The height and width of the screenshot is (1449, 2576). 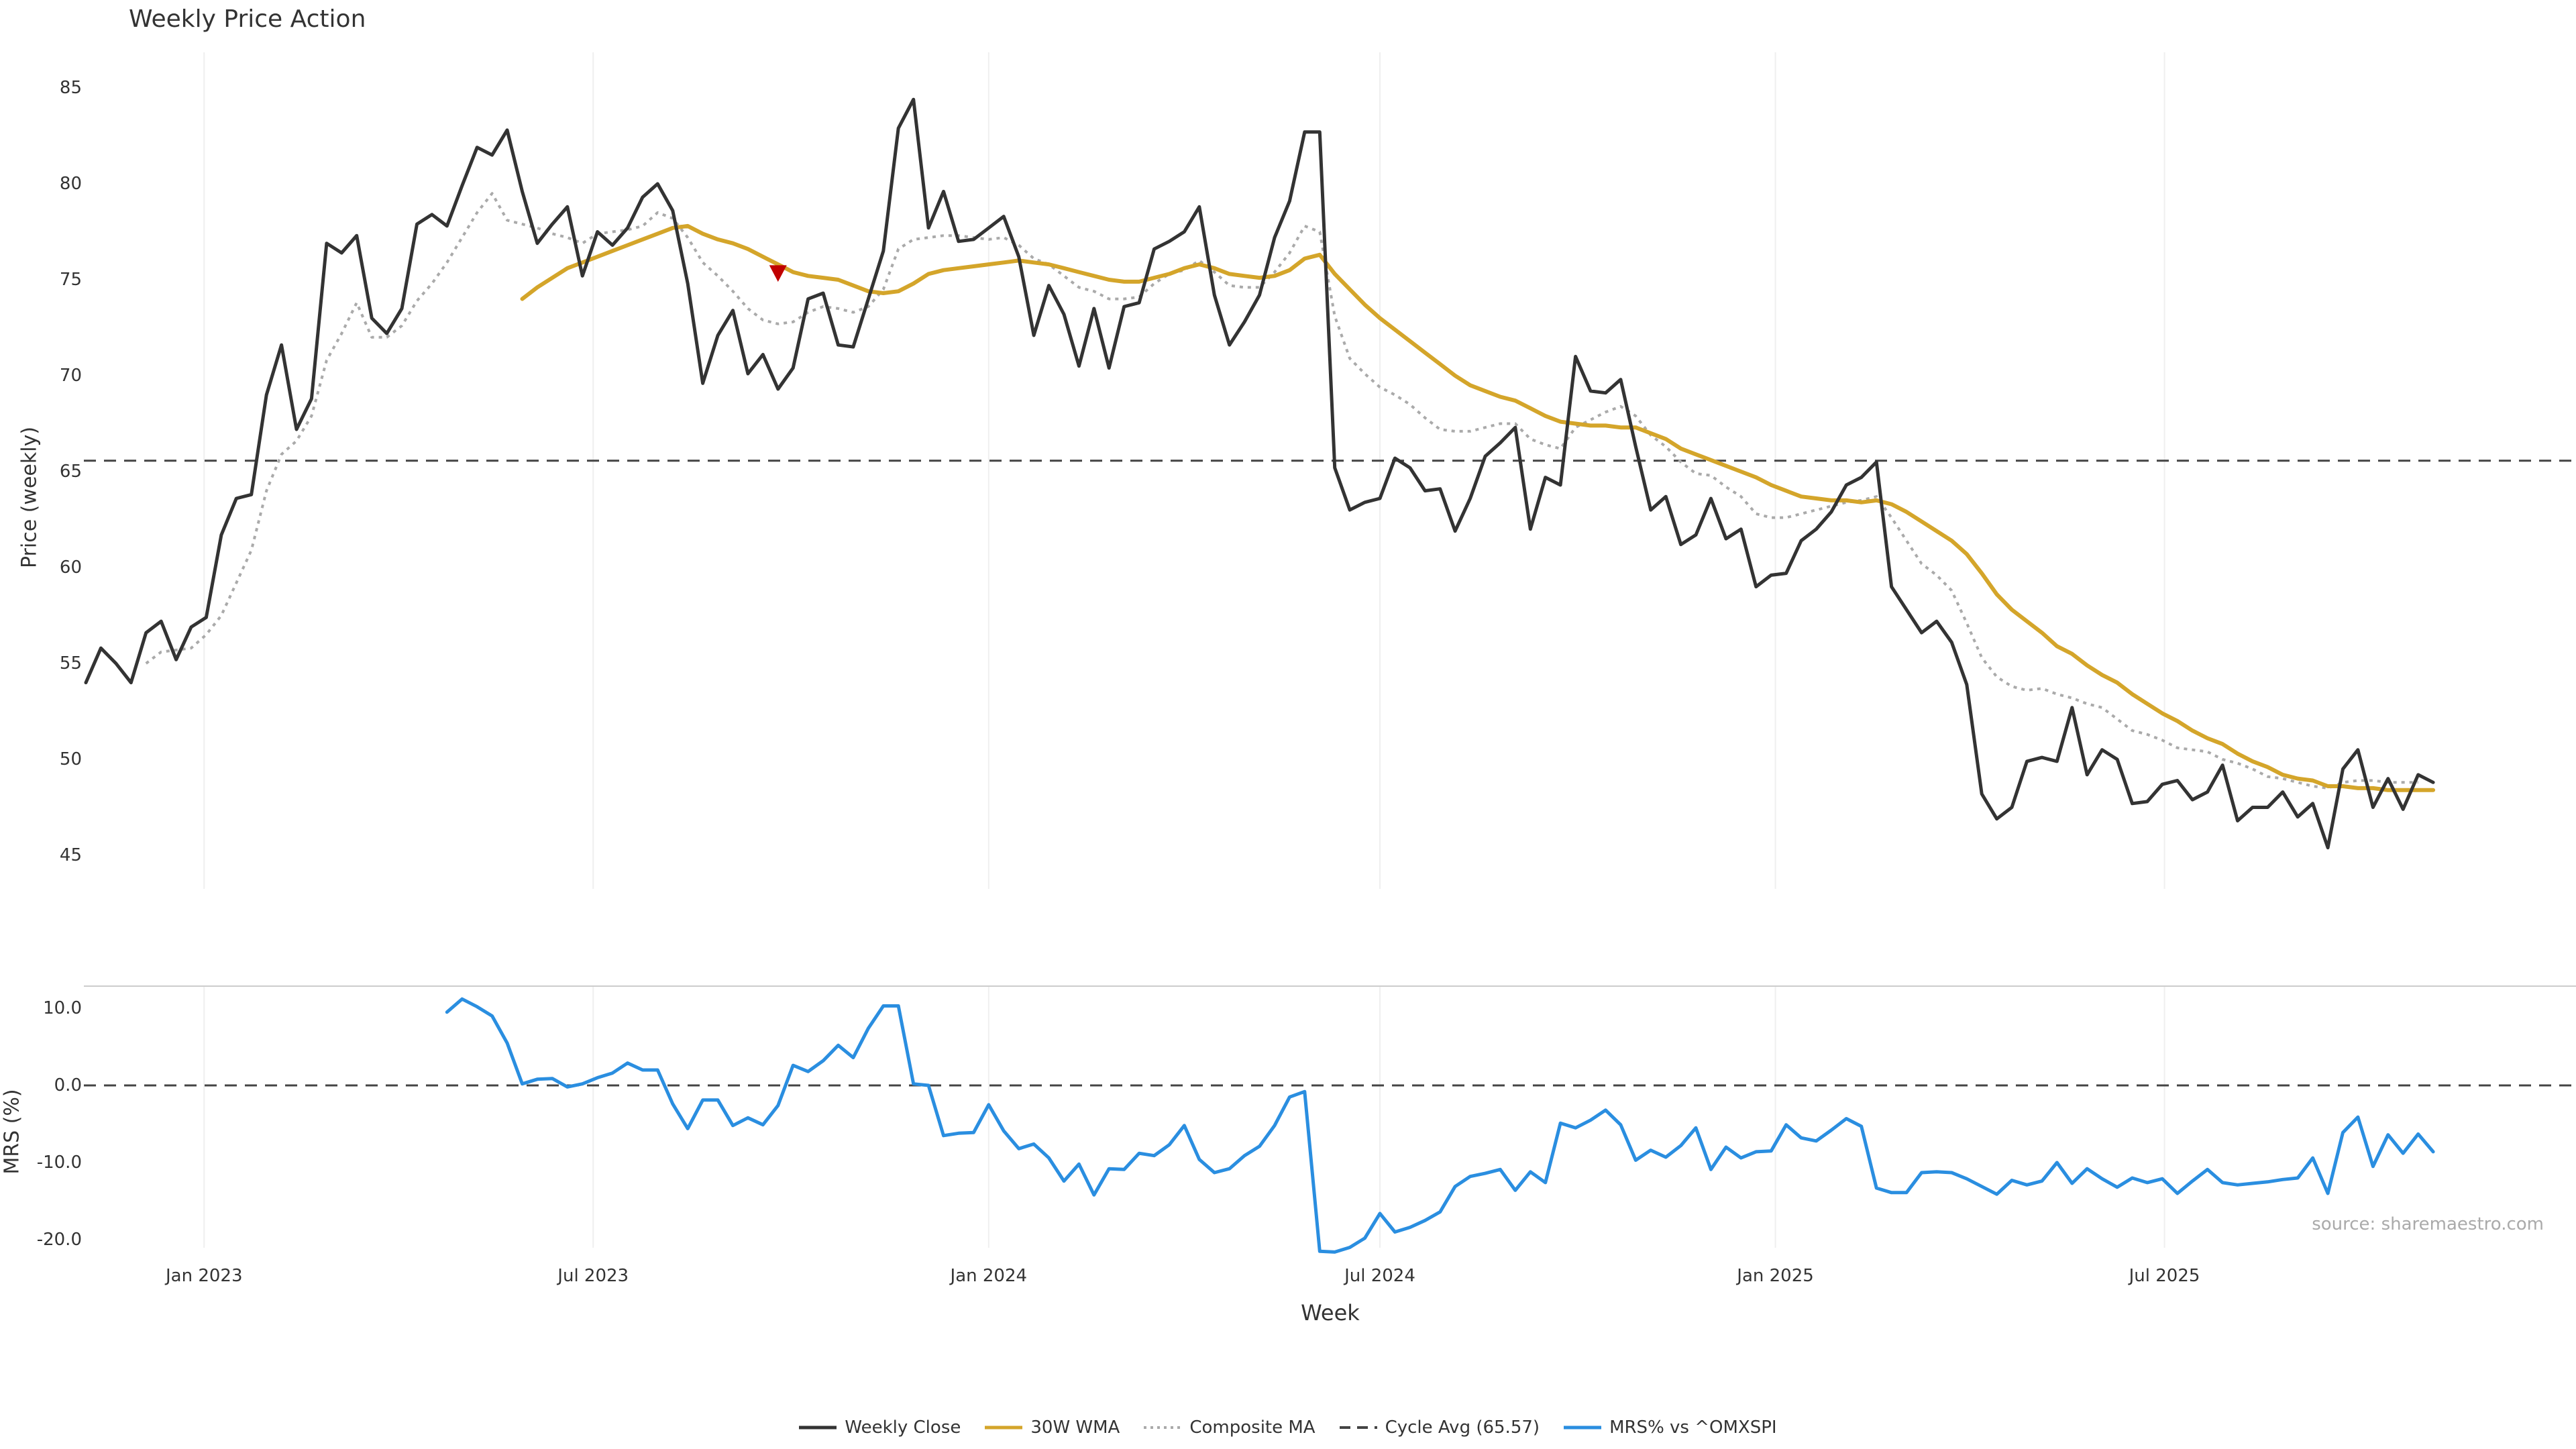 I want to click on mrs-line, so click(x=1440, y=1125).